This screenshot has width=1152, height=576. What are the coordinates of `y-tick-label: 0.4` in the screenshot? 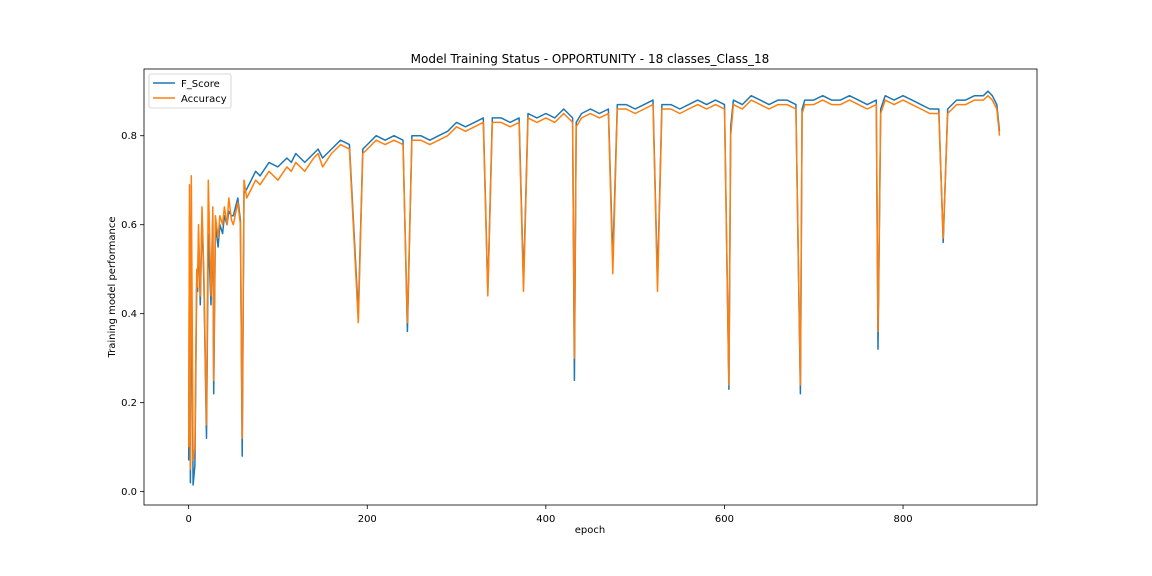 It's located at (129, 314).